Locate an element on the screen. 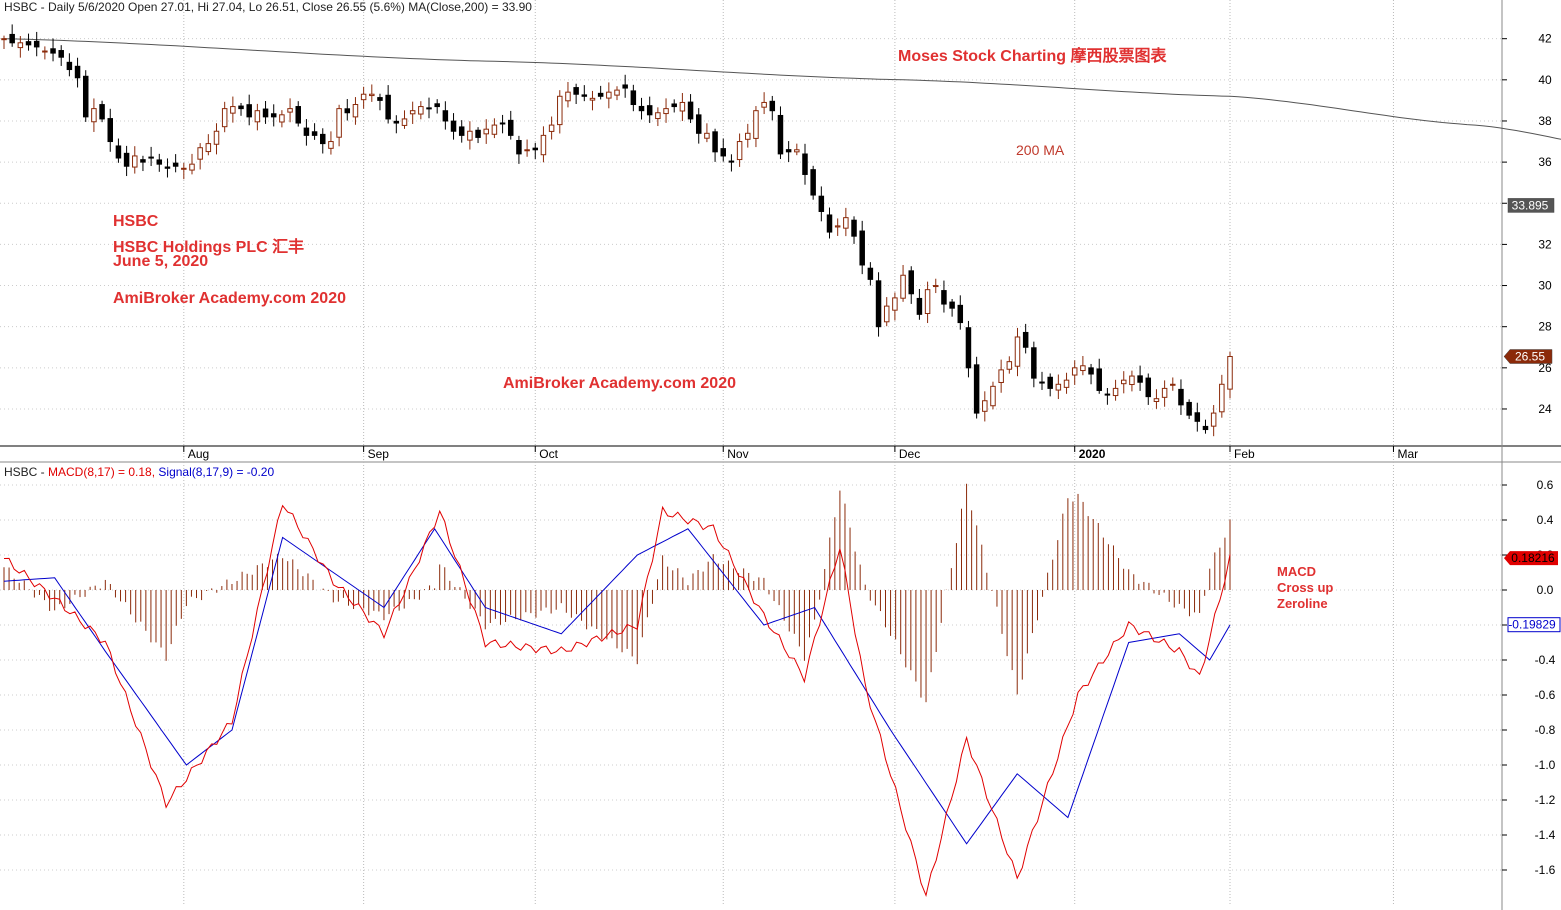 The width and height of the screenshot is (1561, 910). macd-y-label: 0.4 is located at coordinates (1545, 520).